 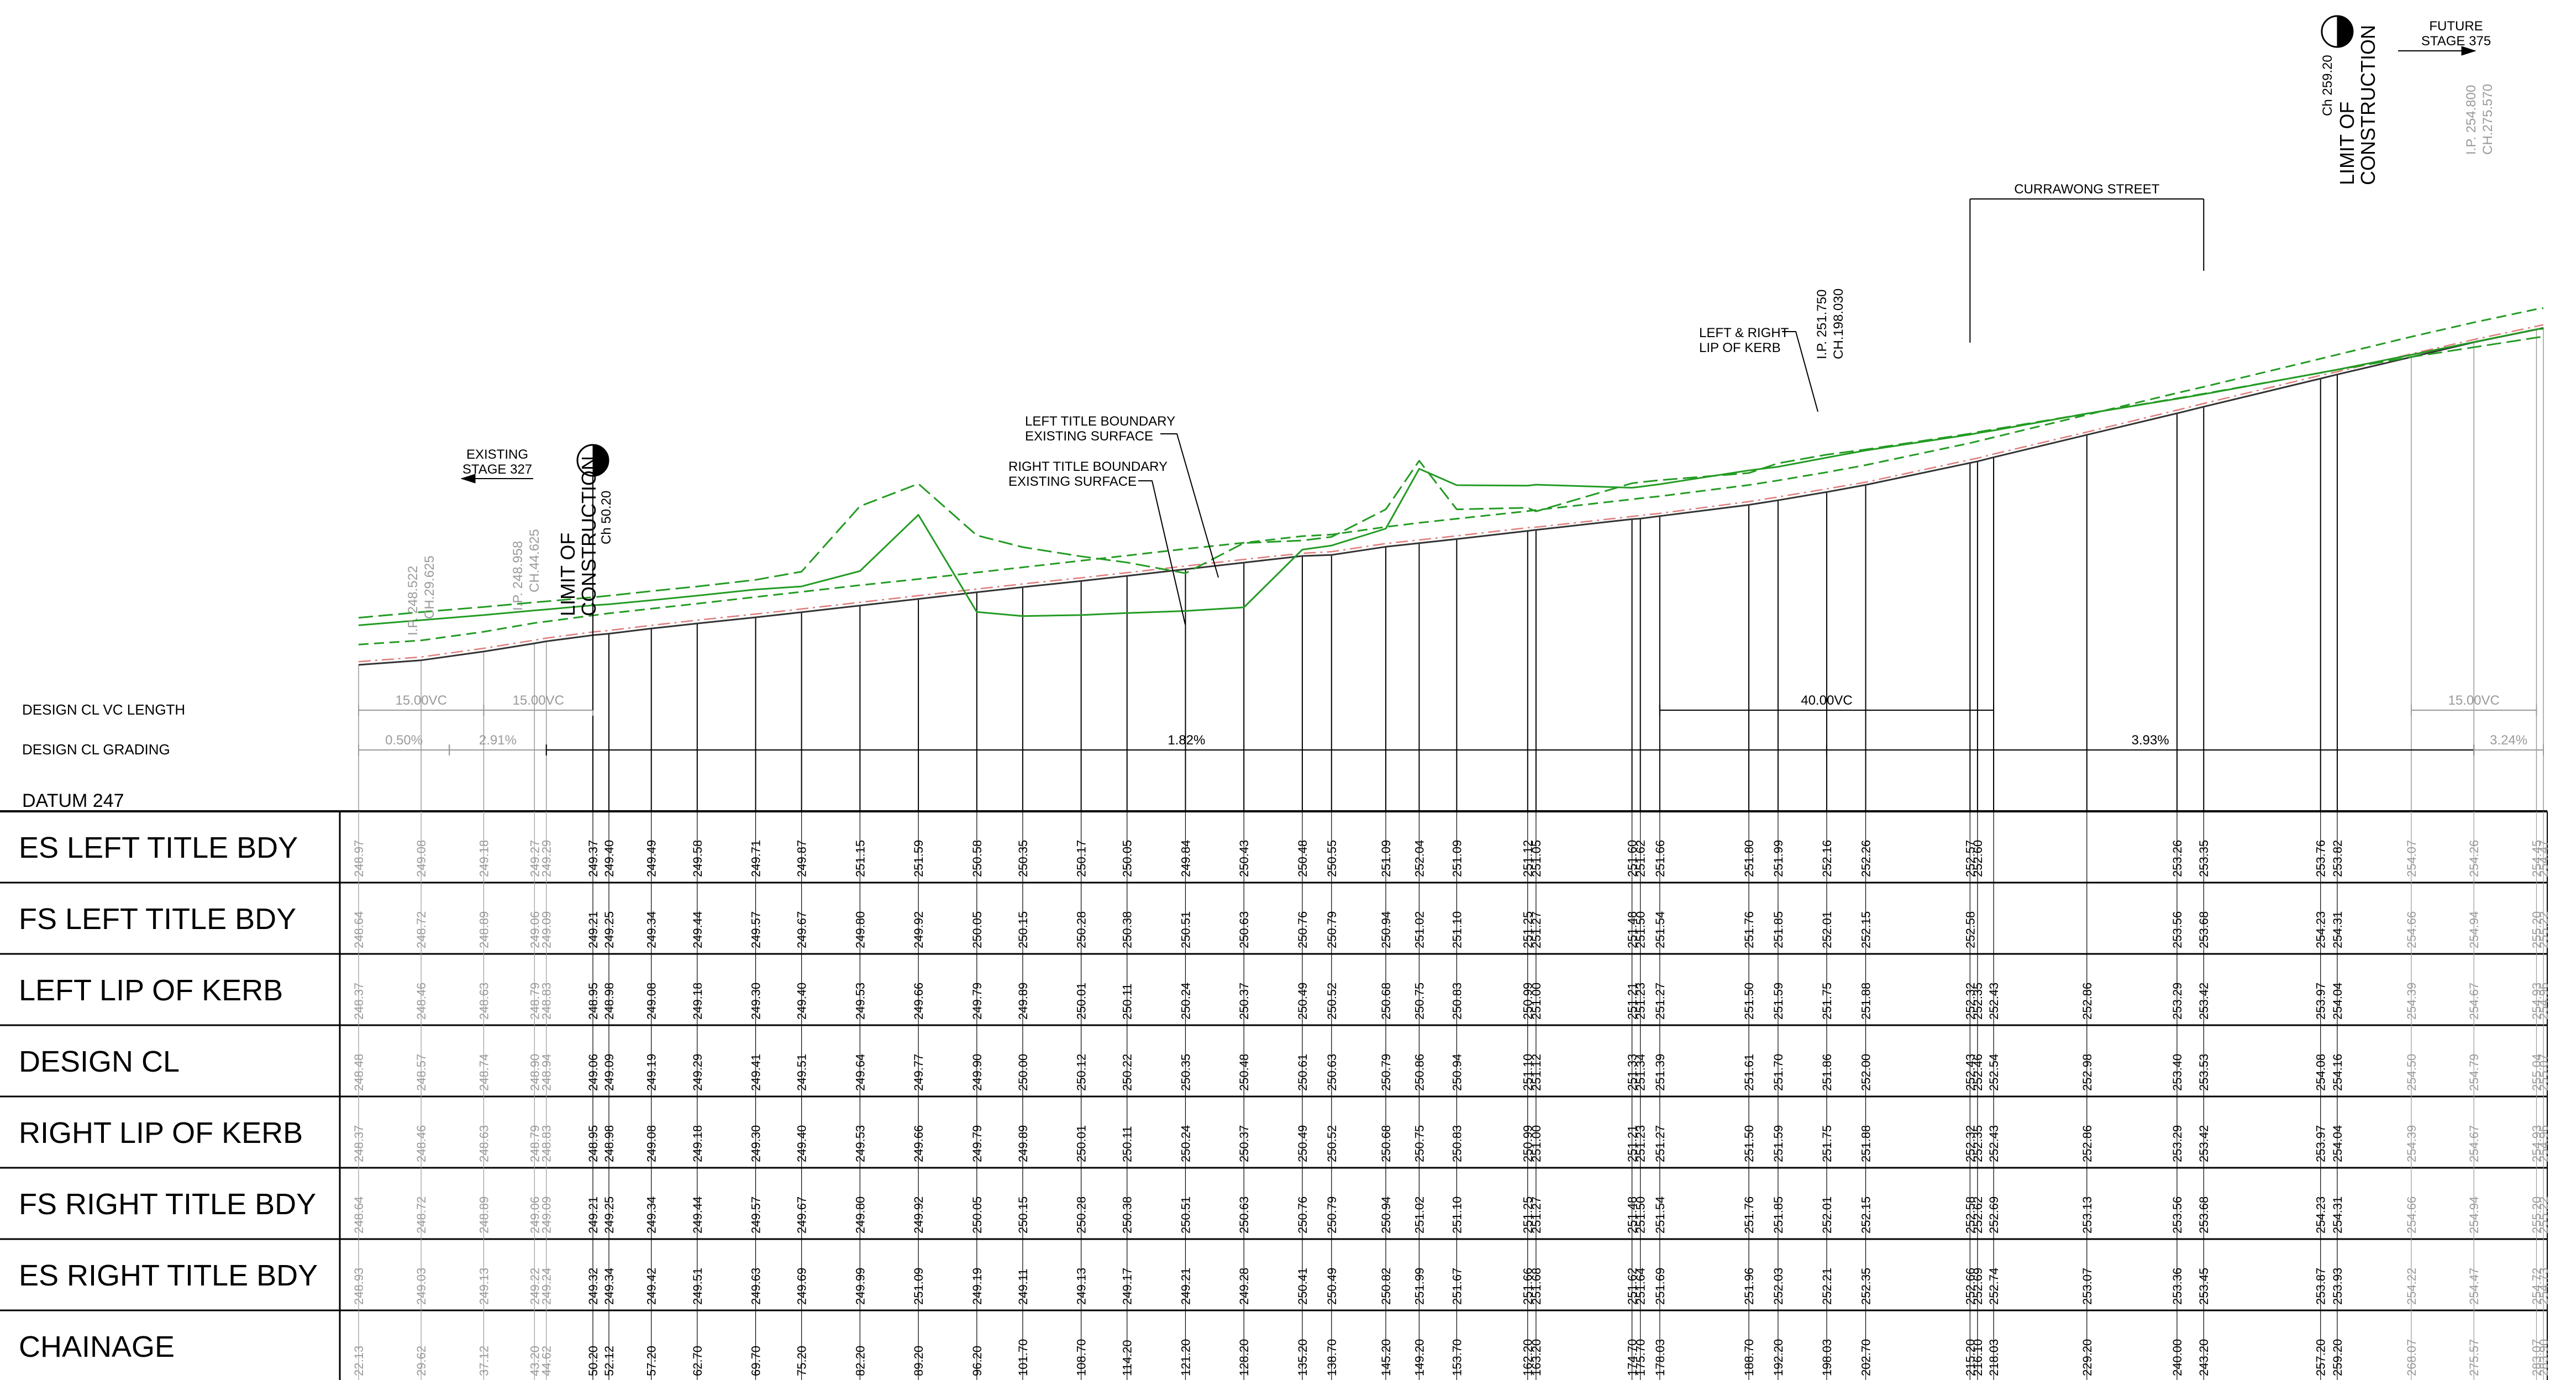 What do you see at coordinates (73, 800) in the screenshot?
I see `datum-label: DATUM 247` at bounding box center [73, 800].